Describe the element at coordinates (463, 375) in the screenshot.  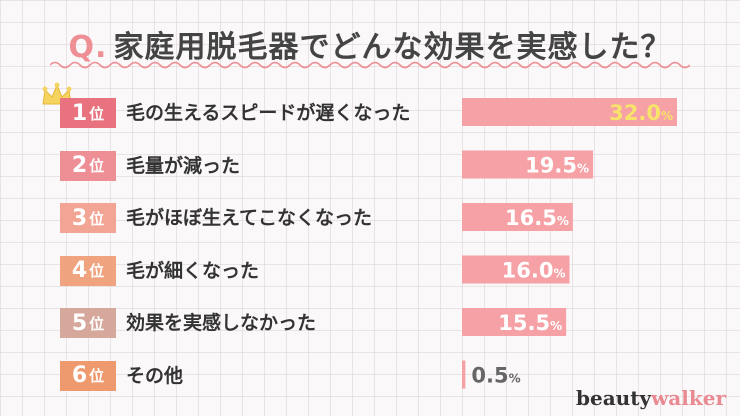
I see `bar` at that location.